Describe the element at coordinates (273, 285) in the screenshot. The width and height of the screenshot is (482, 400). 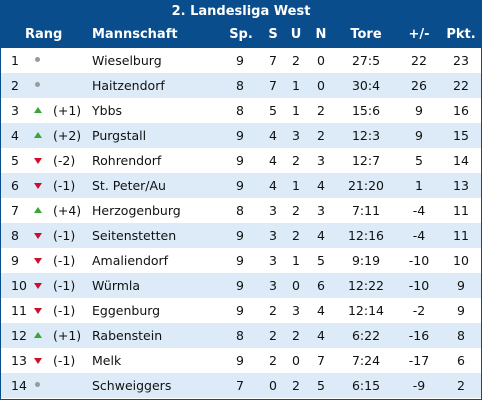
I see `wins: 3` at that location.